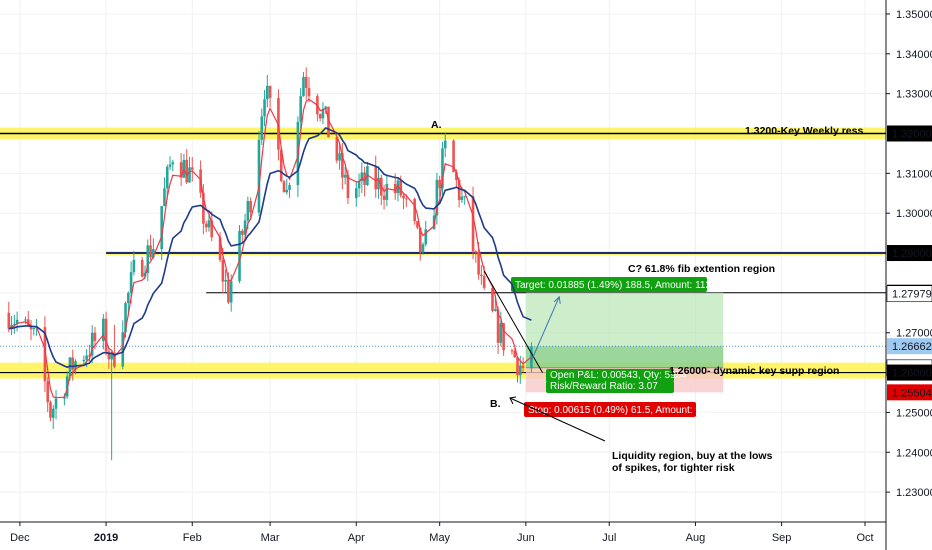  I want to click on price-label: 1.26000, so click(912, 374).